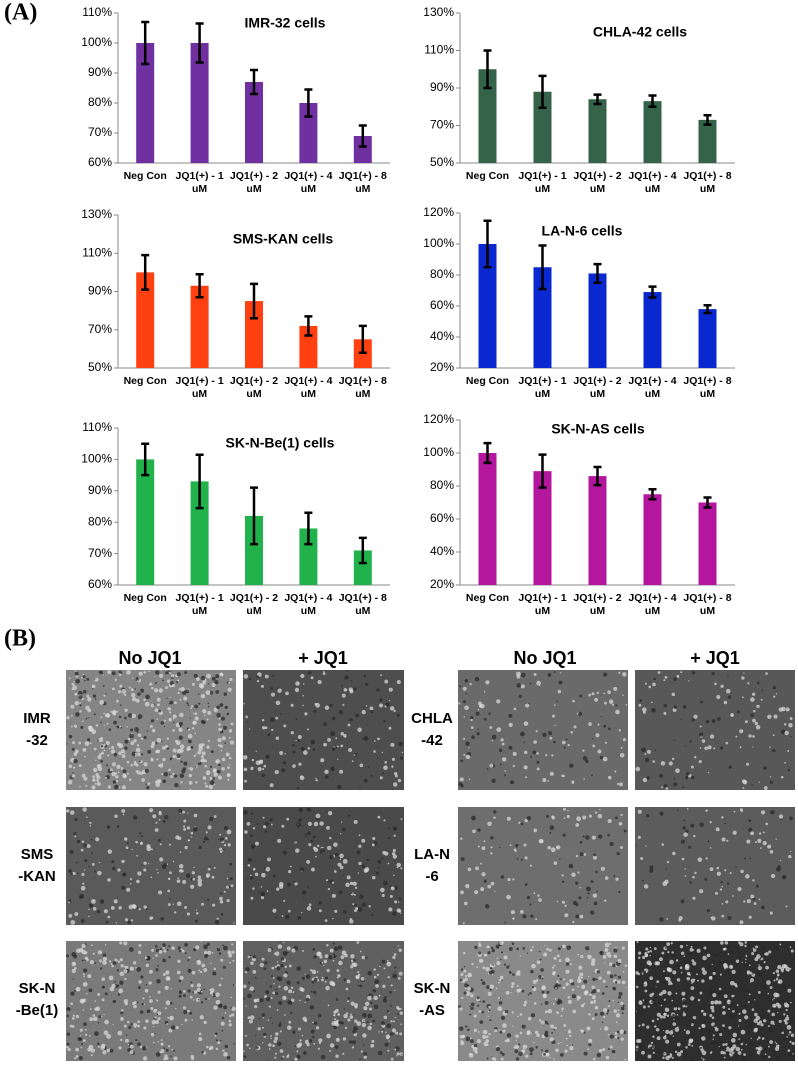  What do you see at coordinates (442, 336) in the screenshot?
I see `y-tick-label: 40%` at bounding box center [442, 336].